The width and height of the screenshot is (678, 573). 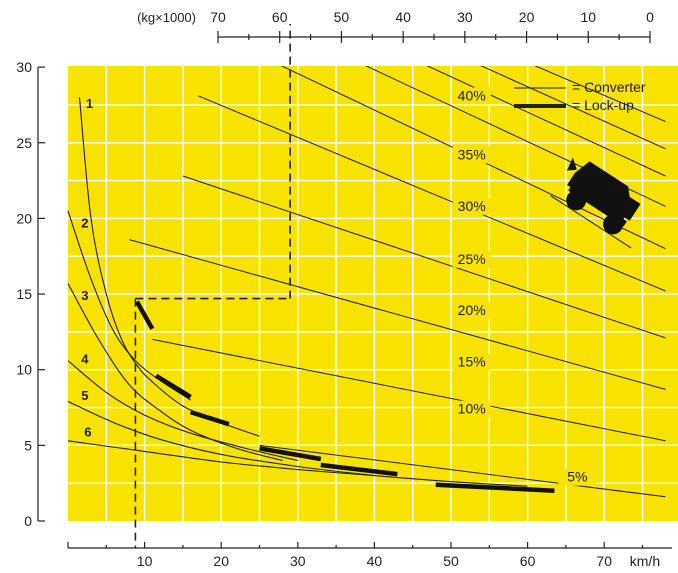 I want to click on grade-label: 20%, so click(x=472, y=310).